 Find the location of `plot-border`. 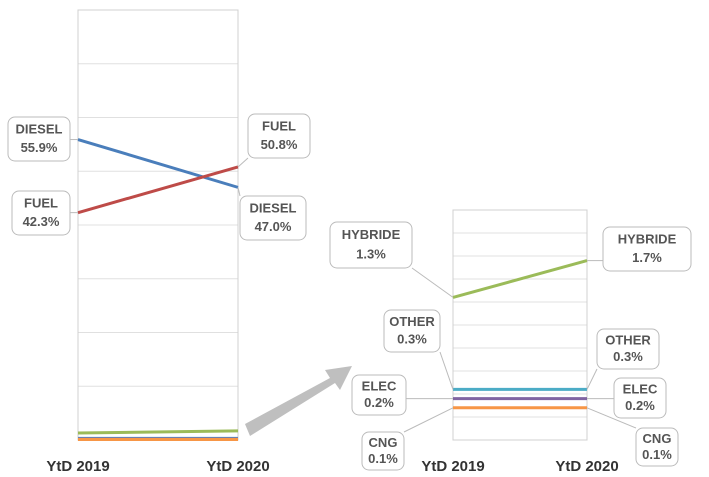

plot-border is located at coordinates (520, 325).